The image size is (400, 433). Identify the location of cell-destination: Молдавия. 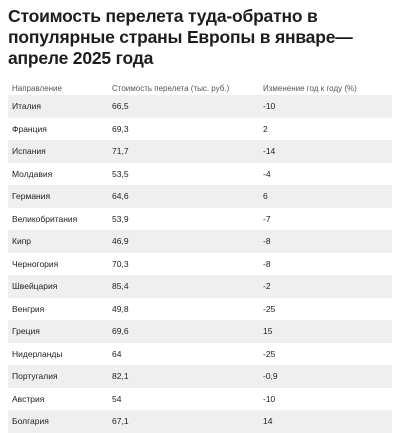
(58, 173).